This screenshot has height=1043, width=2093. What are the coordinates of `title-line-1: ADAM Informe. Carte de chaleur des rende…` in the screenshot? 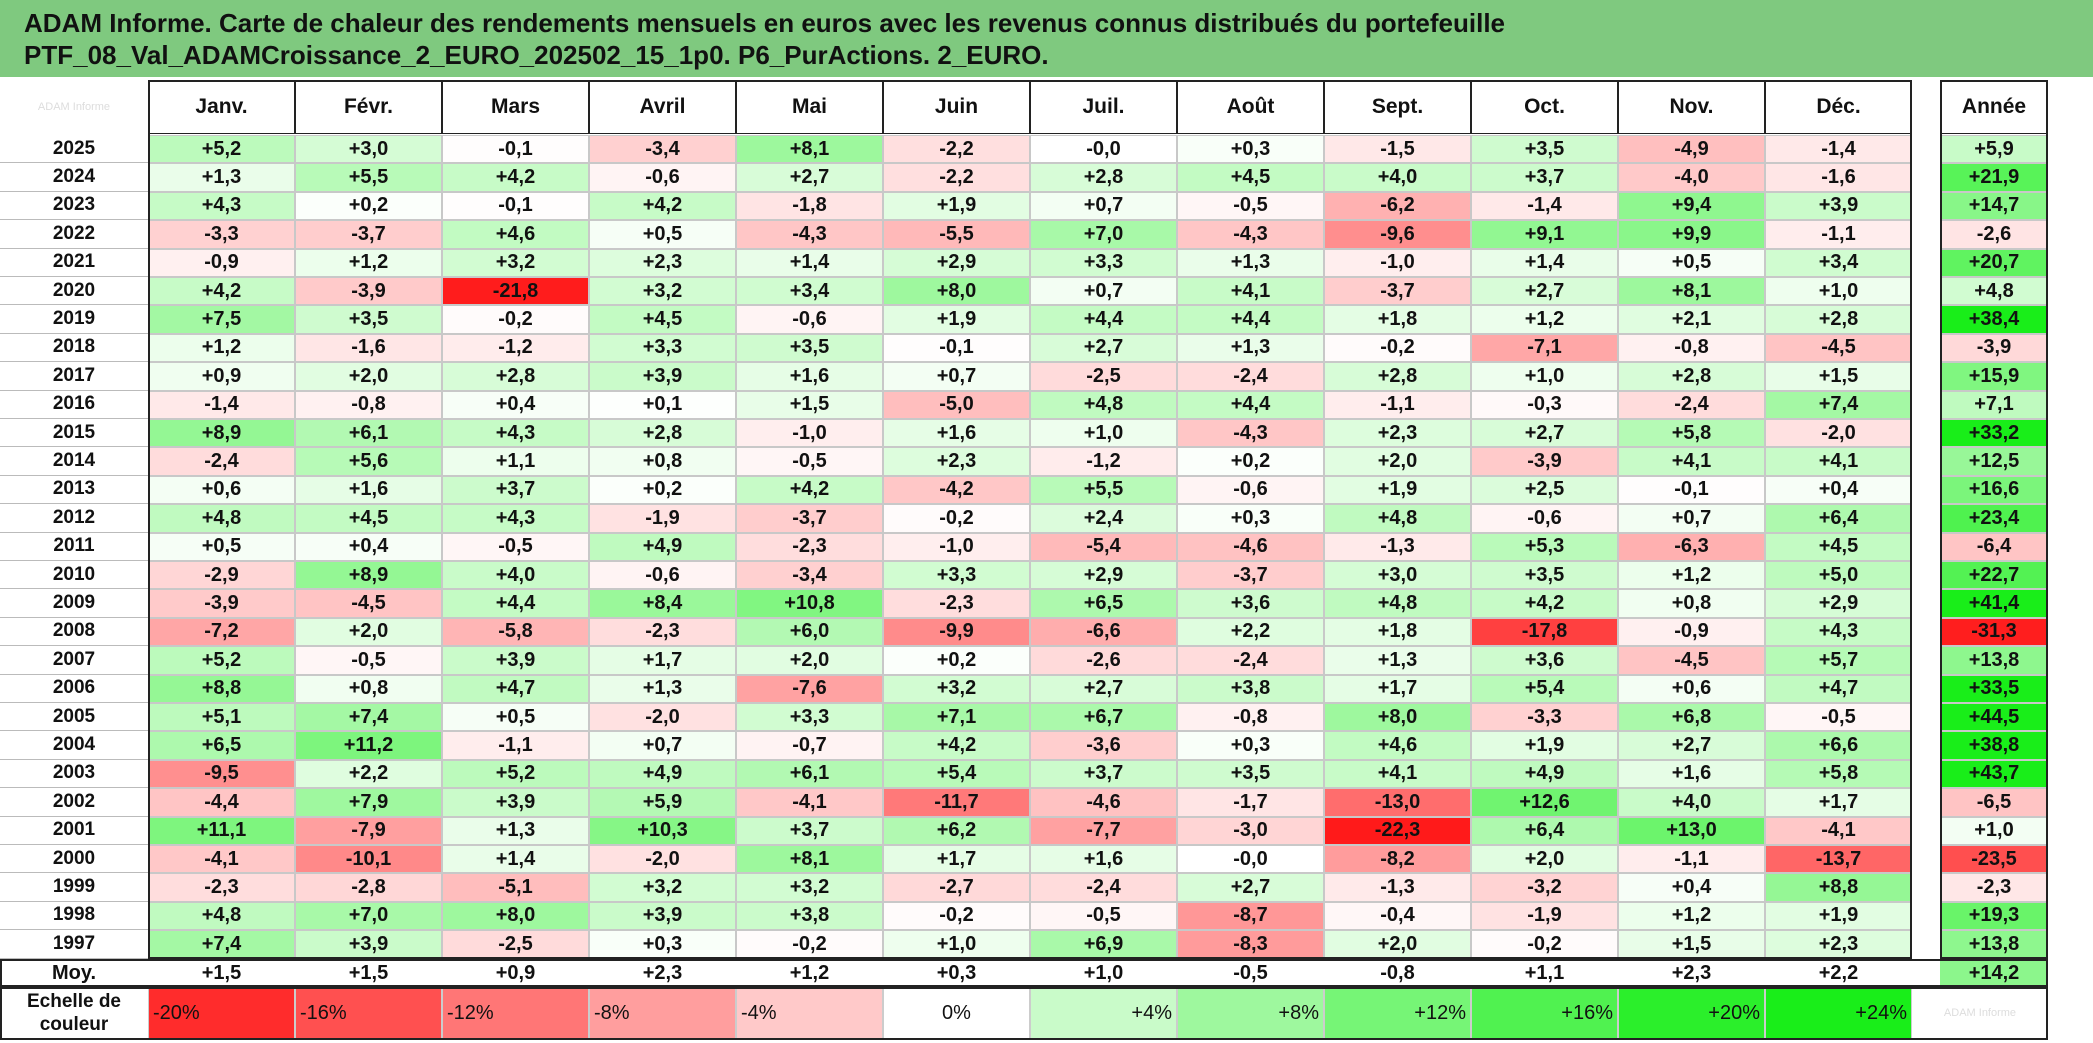 It's located at (764, 23).